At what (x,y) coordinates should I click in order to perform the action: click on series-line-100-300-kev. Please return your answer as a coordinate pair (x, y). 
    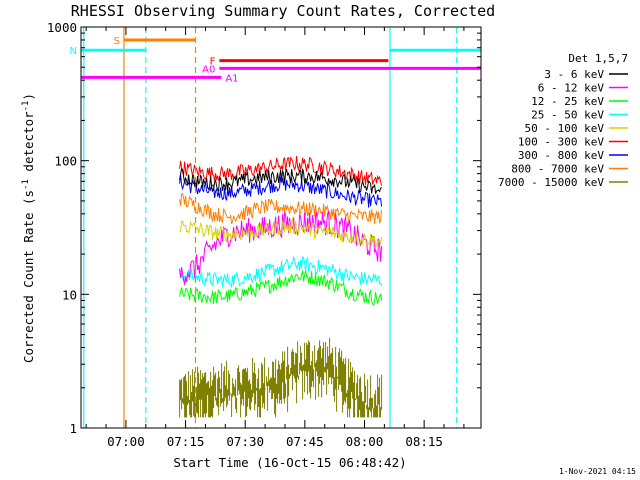
    Looking at the image, I should click on (281, 171).